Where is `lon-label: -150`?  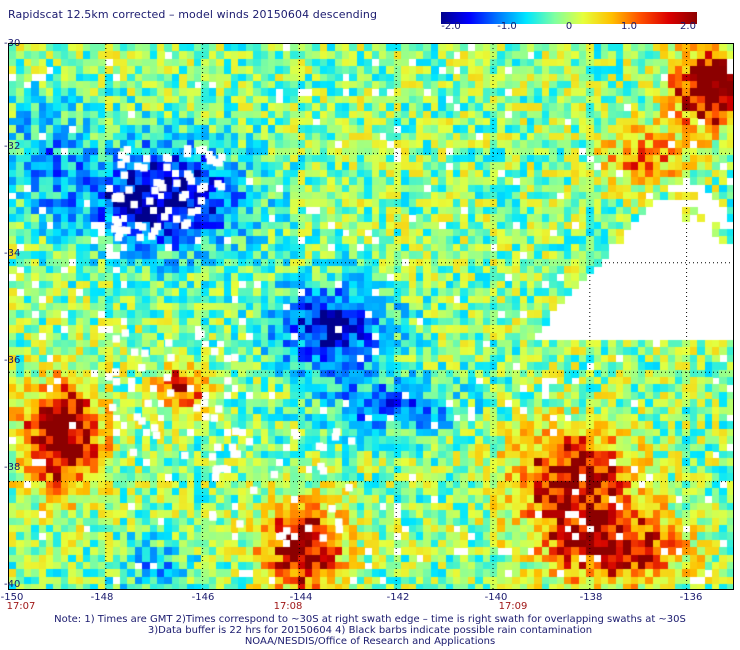 lon-label: -150 is located at coordinates (12, 597).